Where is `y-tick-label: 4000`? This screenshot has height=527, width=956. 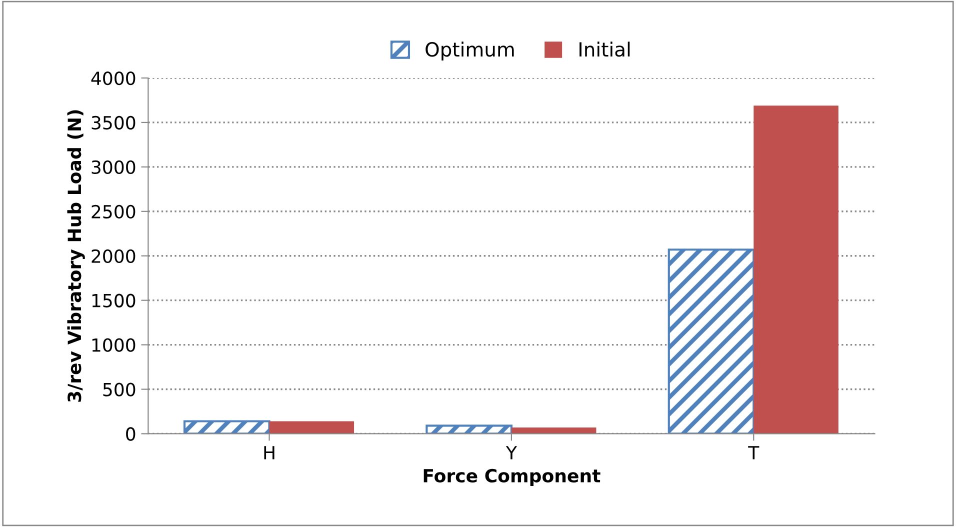
y-tick-label: 4000 is located at coordinates (113, 78).